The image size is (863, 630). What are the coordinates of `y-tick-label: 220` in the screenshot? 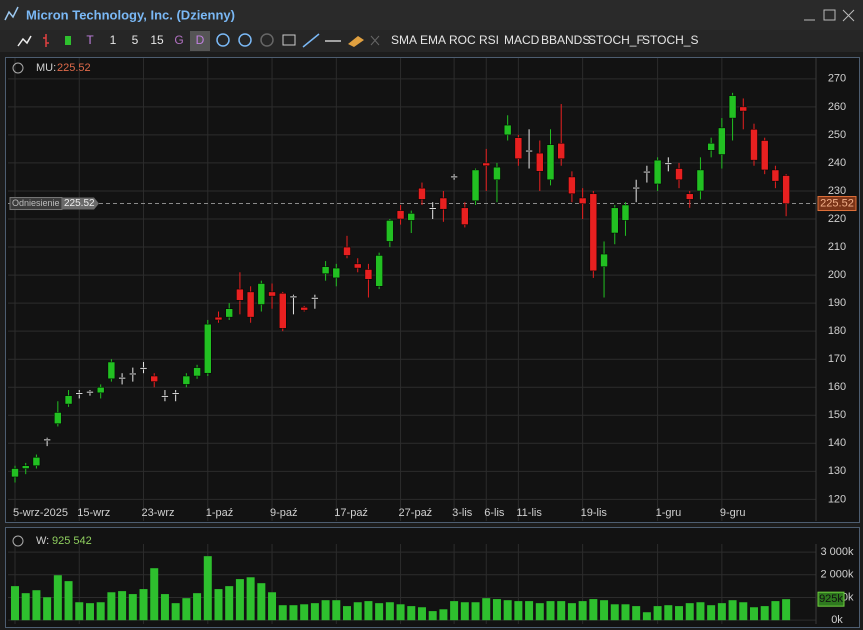 It's located at (837, 219).